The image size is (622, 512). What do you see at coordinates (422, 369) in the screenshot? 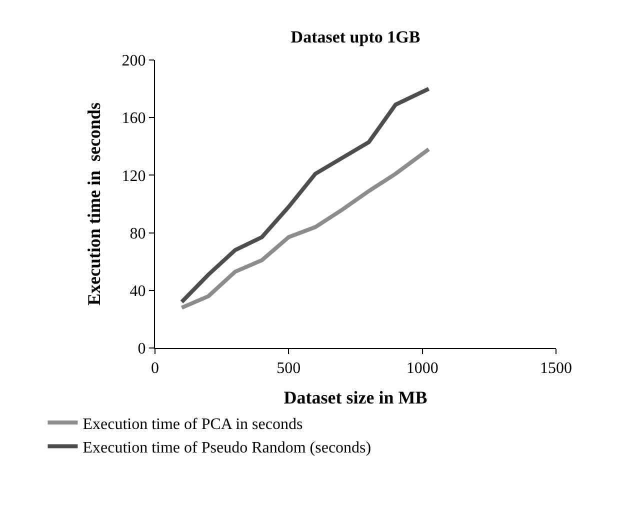
I see `x-tick-label: 1000` at bounding box center [422, 369].